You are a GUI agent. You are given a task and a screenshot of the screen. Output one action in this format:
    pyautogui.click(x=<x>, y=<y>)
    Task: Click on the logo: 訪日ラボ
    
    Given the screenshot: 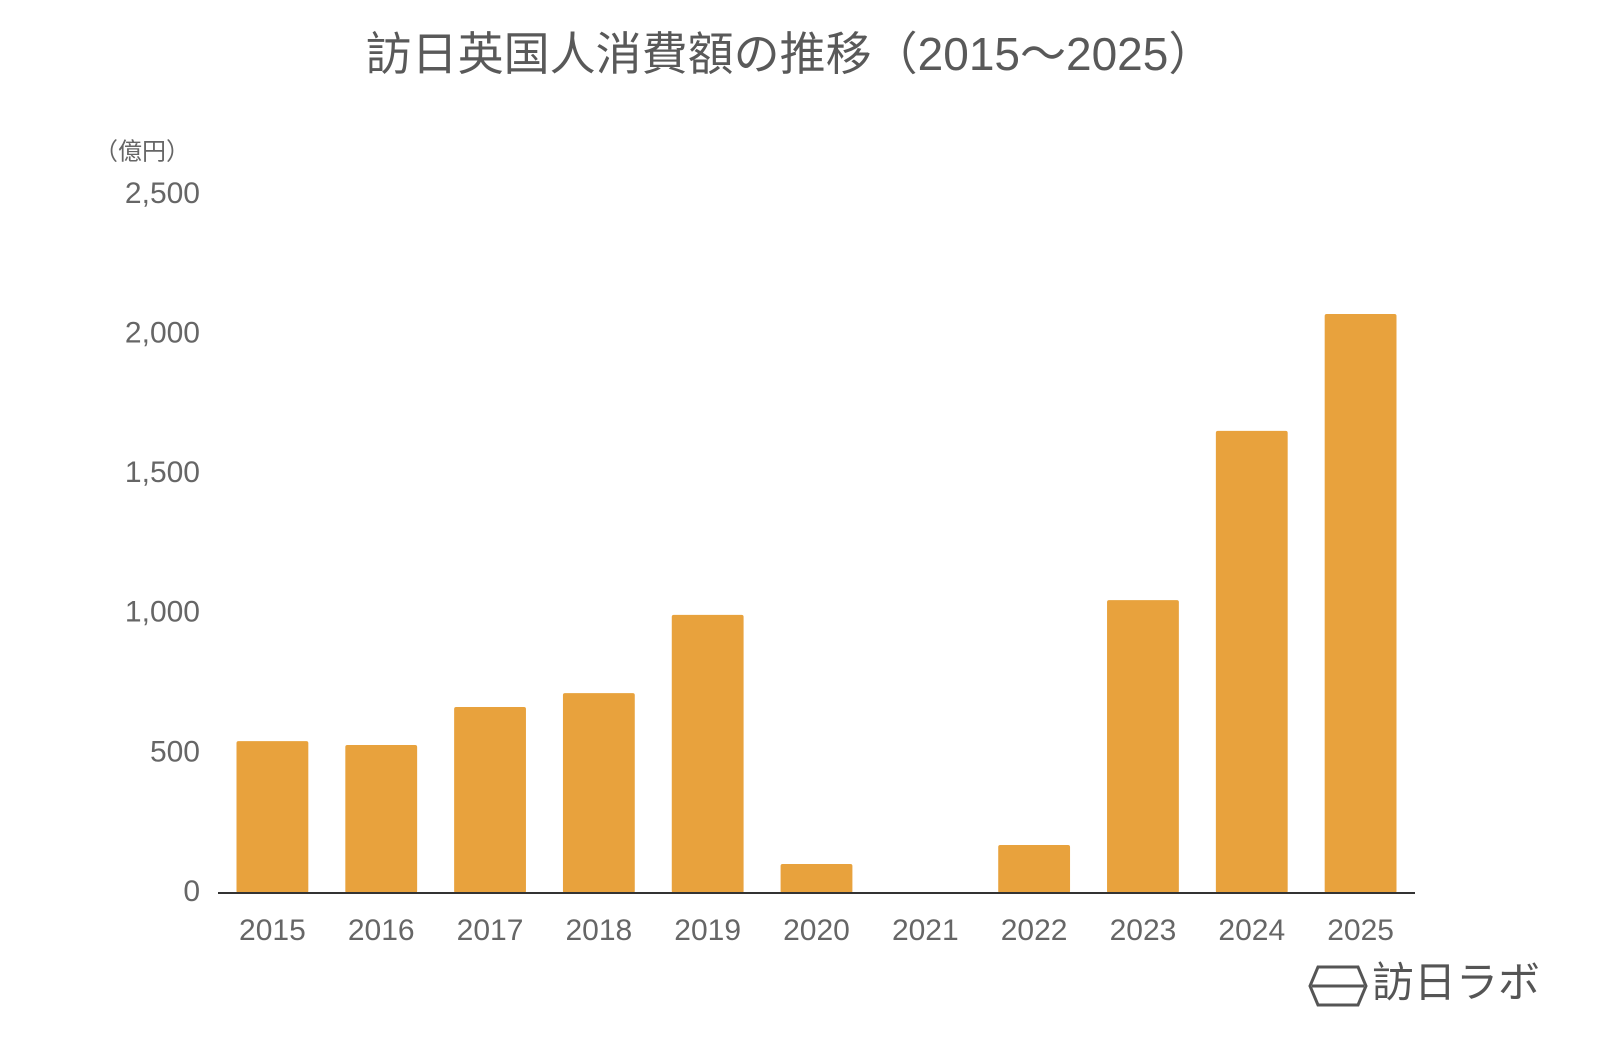 What is the action you would take?
    pyautogui.click(x=1424, y=983)
    